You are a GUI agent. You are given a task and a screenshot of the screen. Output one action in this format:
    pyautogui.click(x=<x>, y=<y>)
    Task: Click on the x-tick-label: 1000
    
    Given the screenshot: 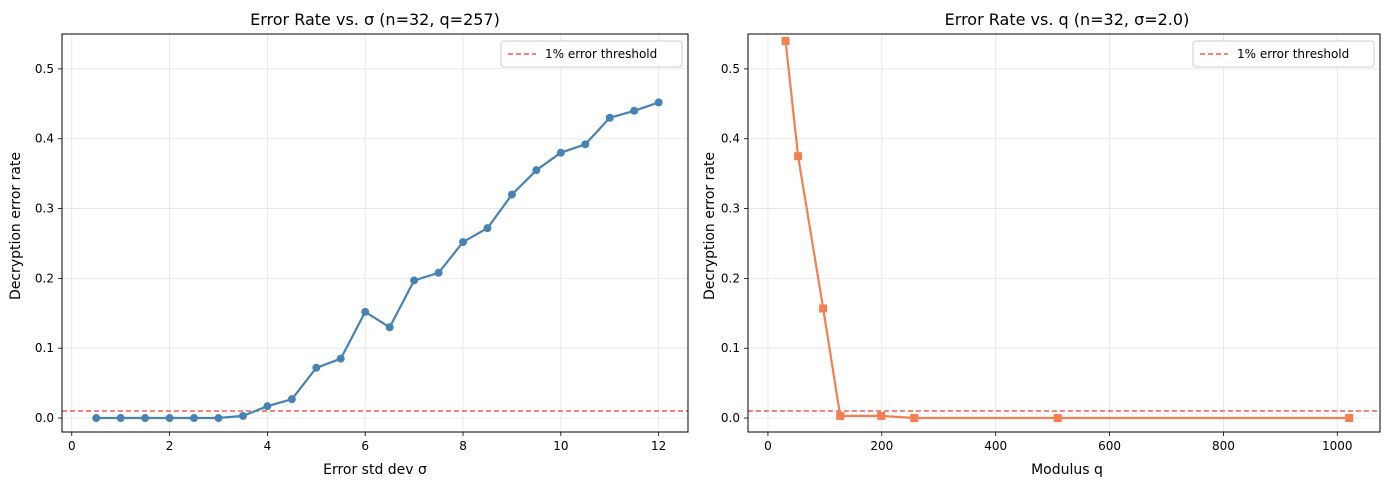 What is the action you would take?
    pyautogui.click(x=1337, y=446)
    